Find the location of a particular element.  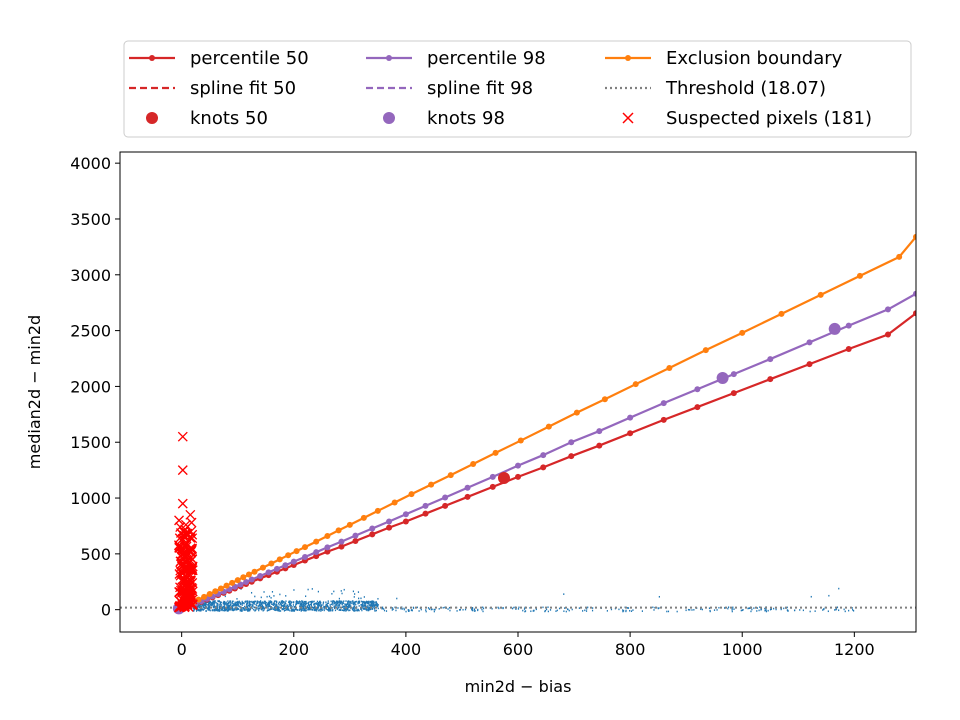

x-tick-label: 400 is located at coordinates (406, 649).